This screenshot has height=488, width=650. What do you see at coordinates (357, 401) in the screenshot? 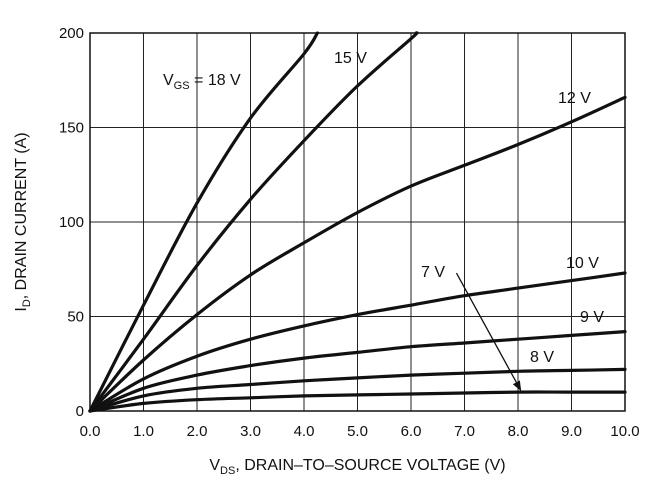
I see `series-line-7-v` at bounding box center [357, 401].